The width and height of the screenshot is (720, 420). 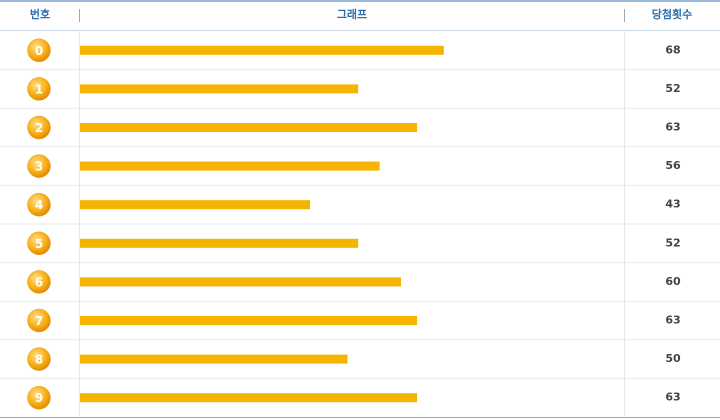 I want to click on ball-number: 8, so click(x=39, y=360).